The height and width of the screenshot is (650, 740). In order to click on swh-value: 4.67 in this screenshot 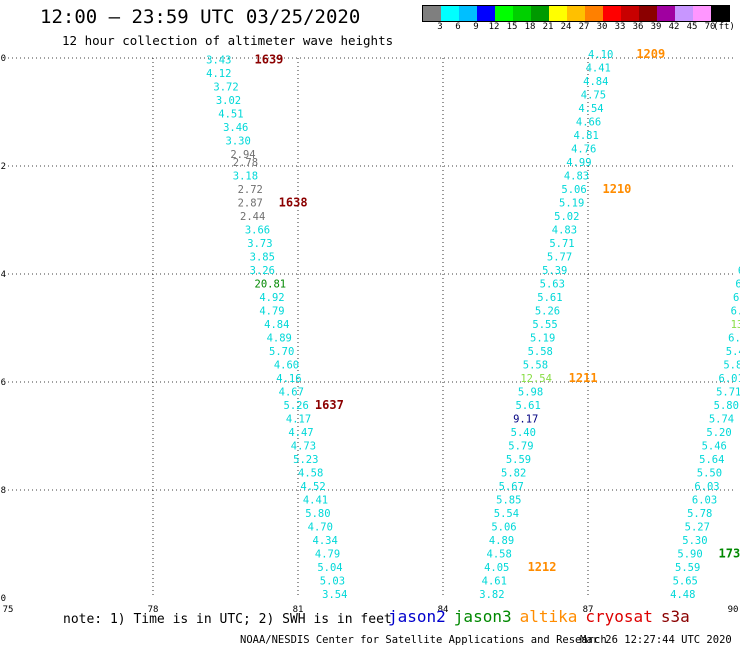, I will do `click(291, 393)`.